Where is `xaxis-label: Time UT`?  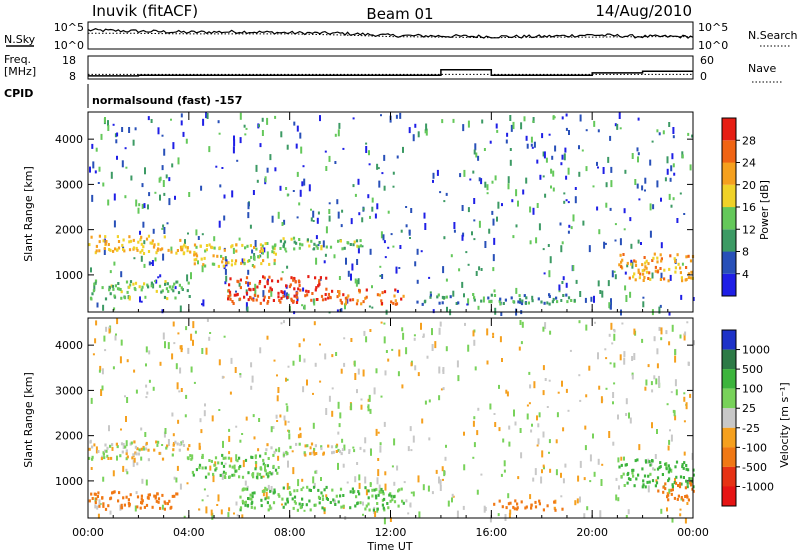
xaxis-label: Time UT is located at coordinates (389, 546).